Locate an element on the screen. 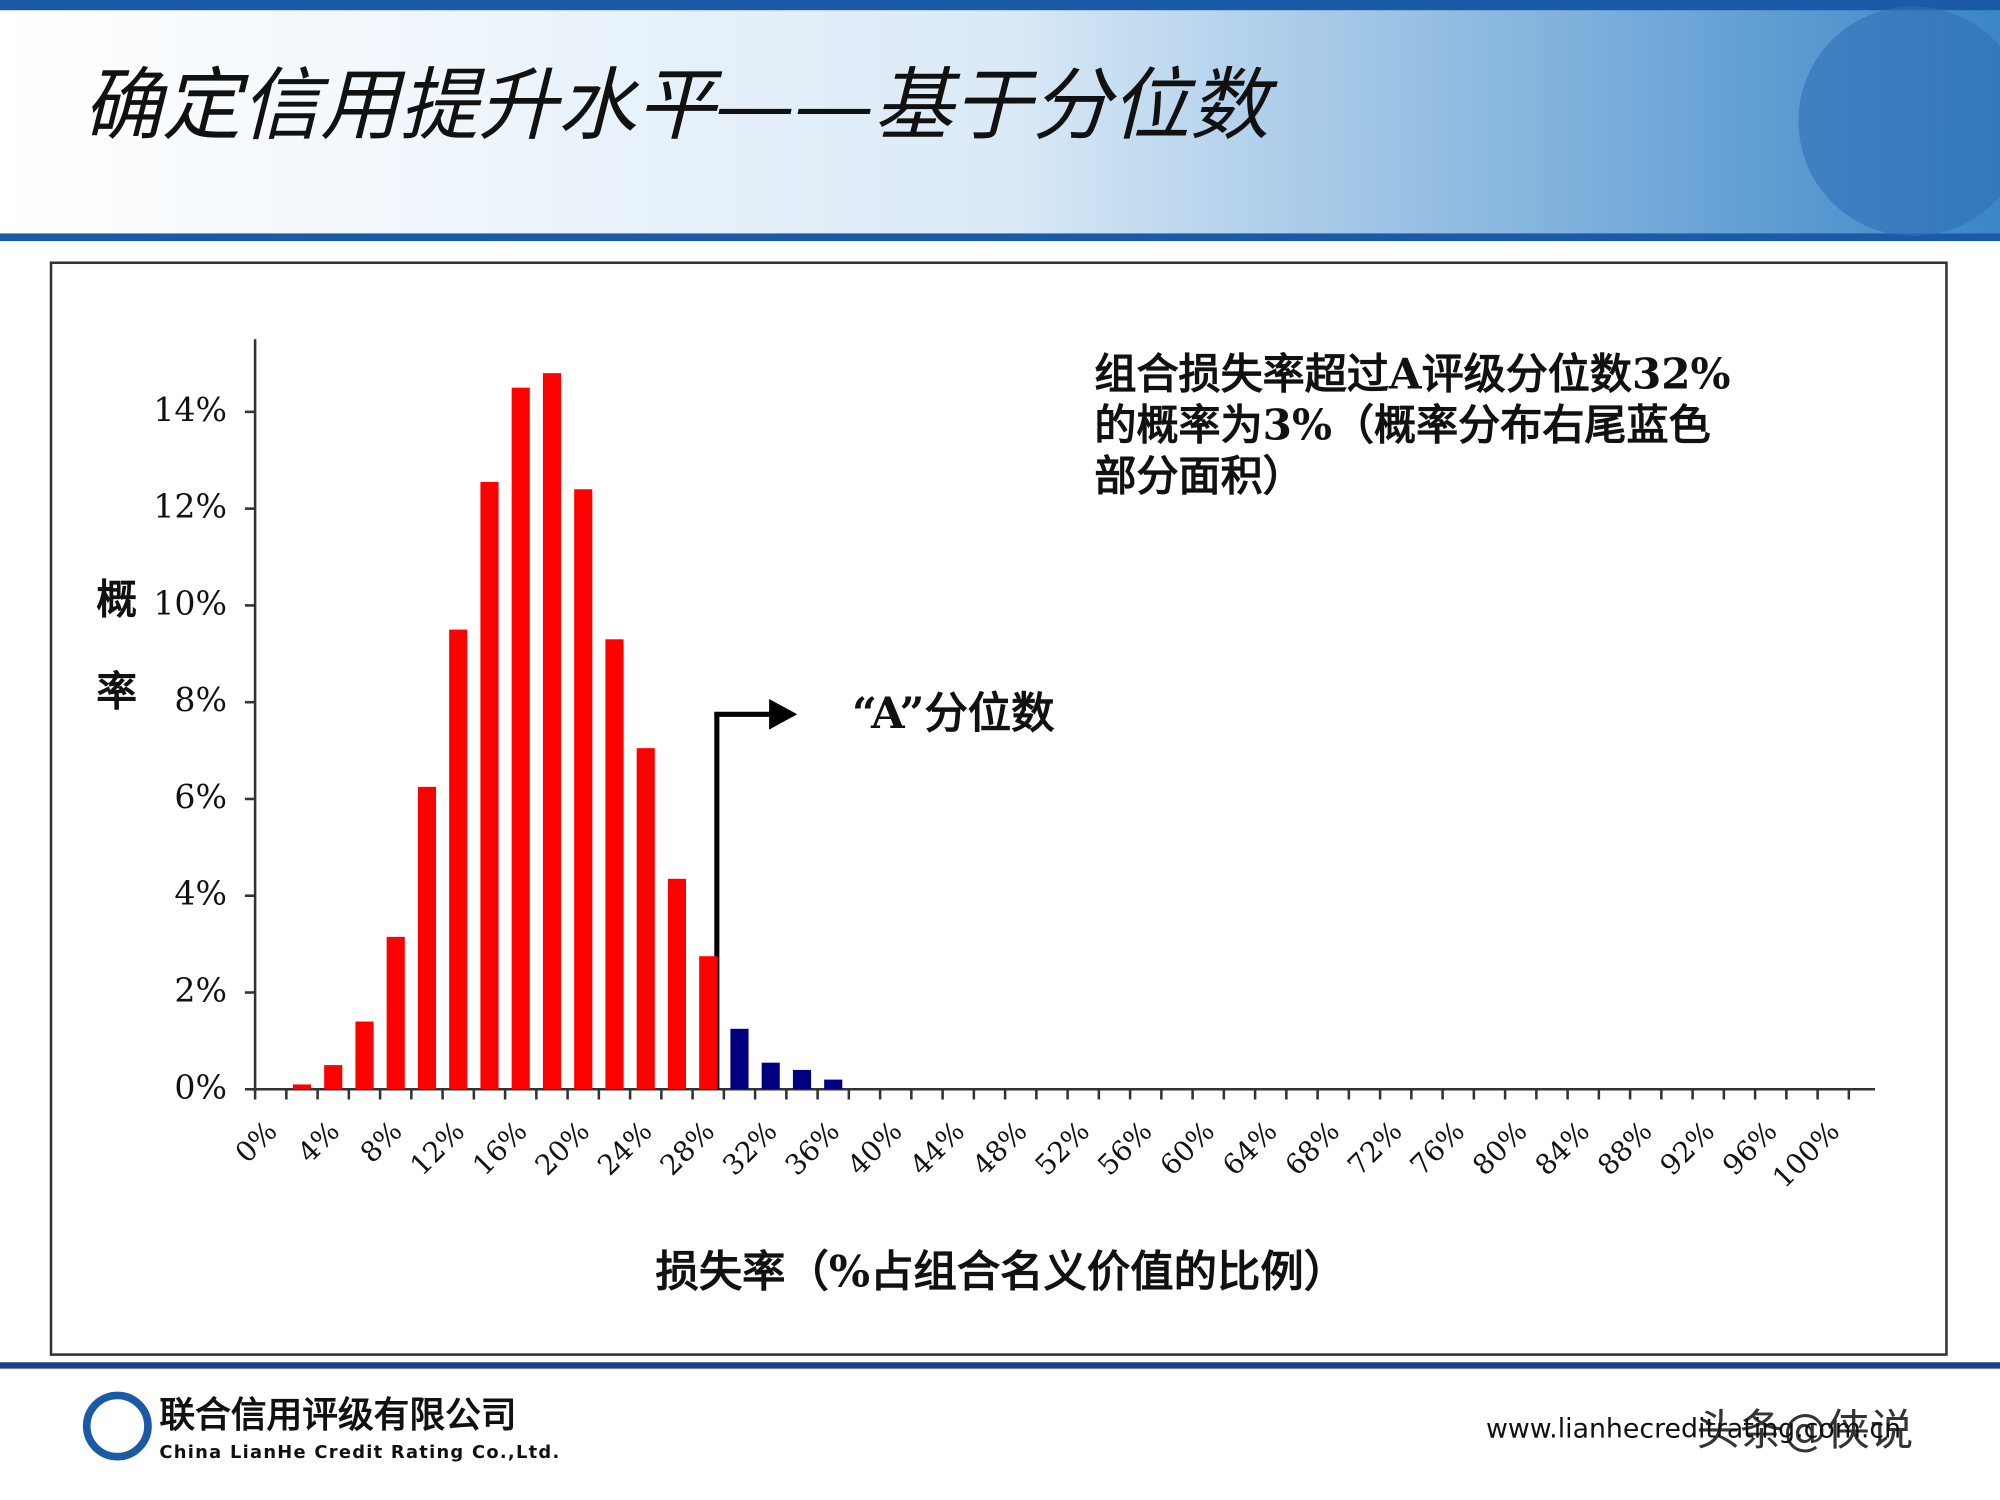 The image size is (2000, 1500). y-axis-label: 概率 is located at coordinates (113, 670).